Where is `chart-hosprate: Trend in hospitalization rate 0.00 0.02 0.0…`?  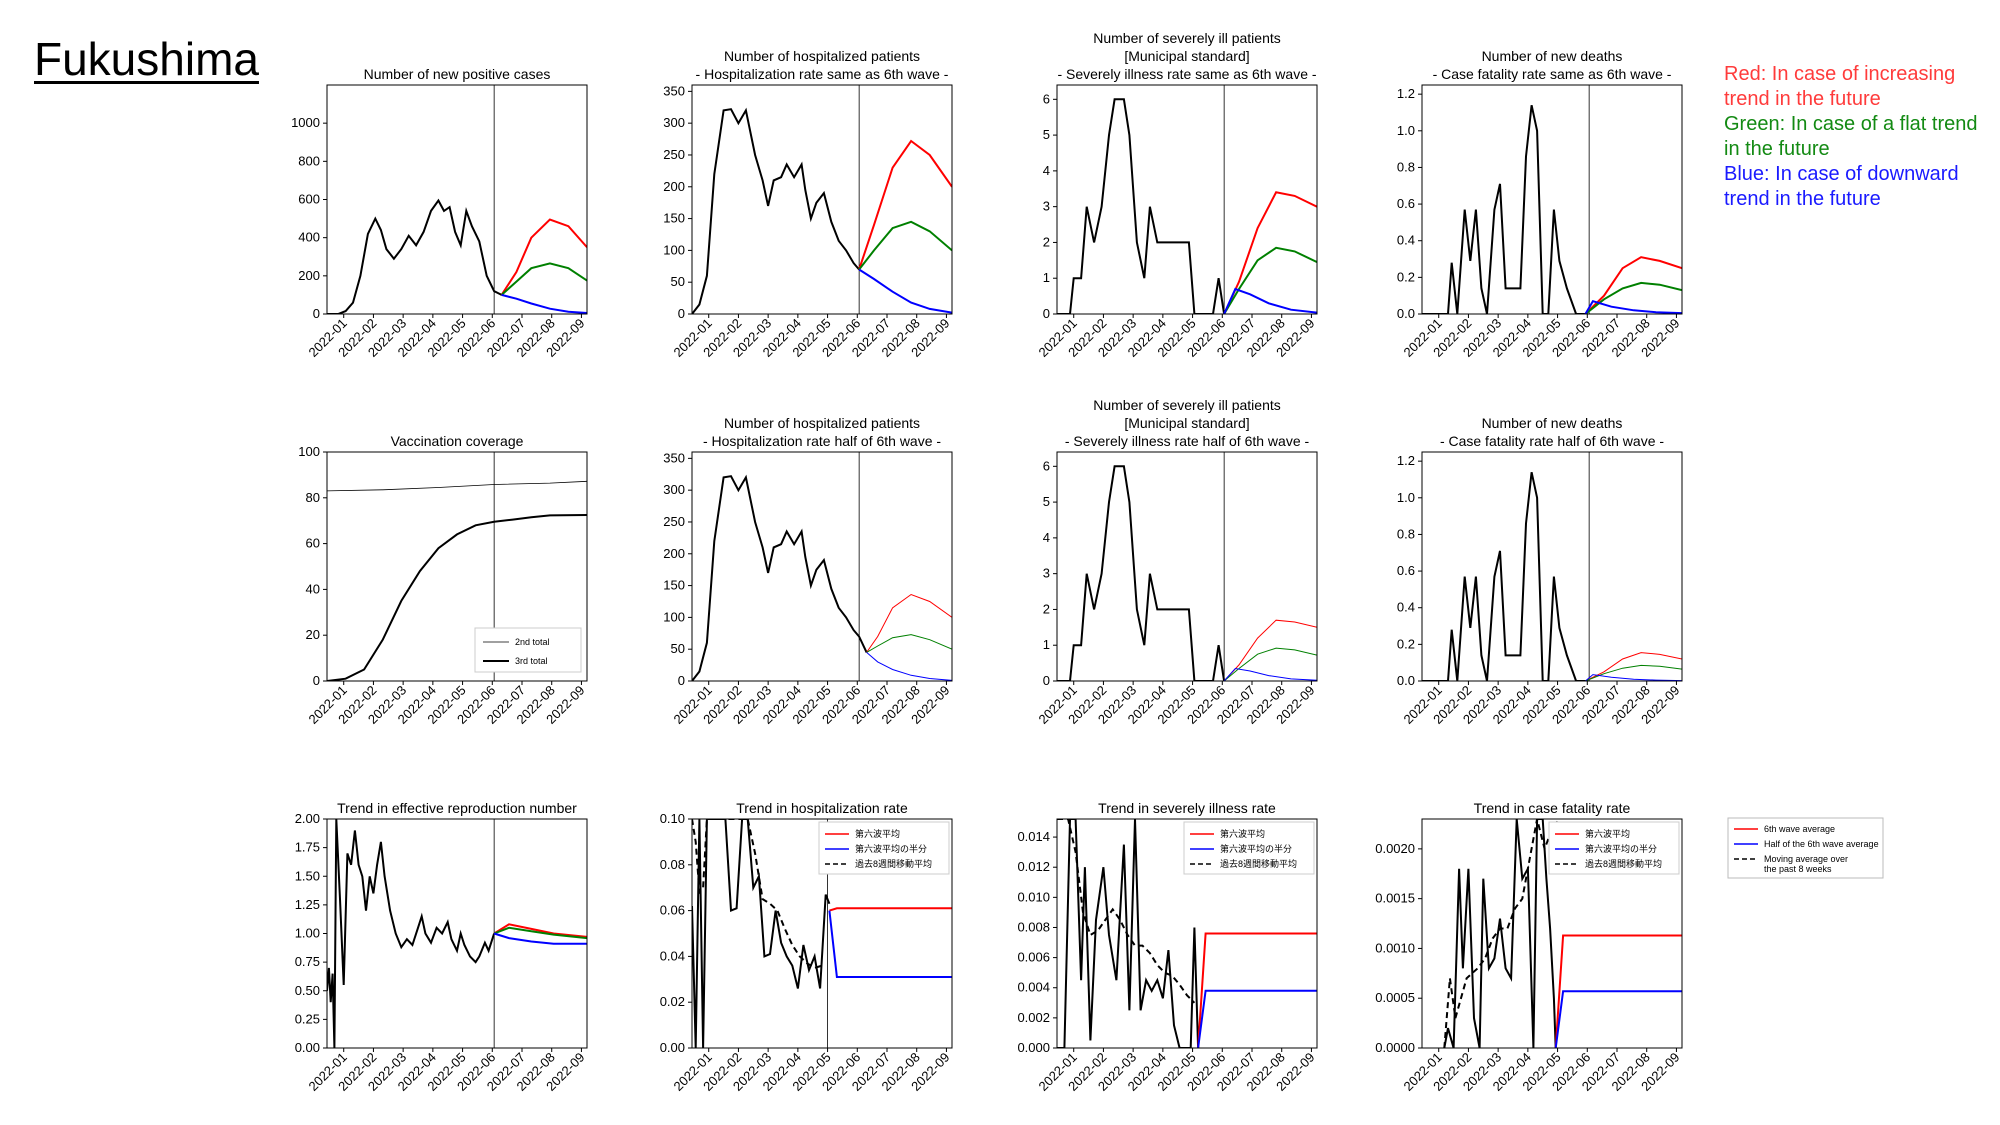
chart-hosprate: Trend in hospitalization rate 0.00 0.02 0.0… is located at coordinates (806, 947).